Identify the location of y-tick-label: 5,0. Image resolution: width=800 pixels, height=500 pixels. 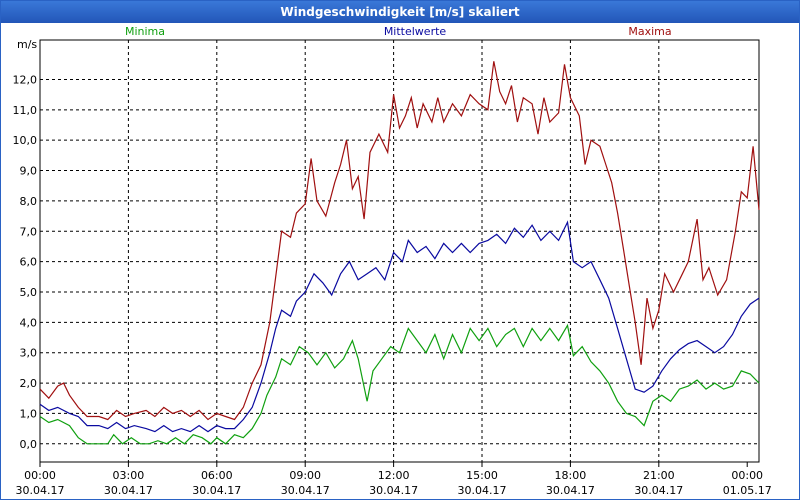
(29, 292).